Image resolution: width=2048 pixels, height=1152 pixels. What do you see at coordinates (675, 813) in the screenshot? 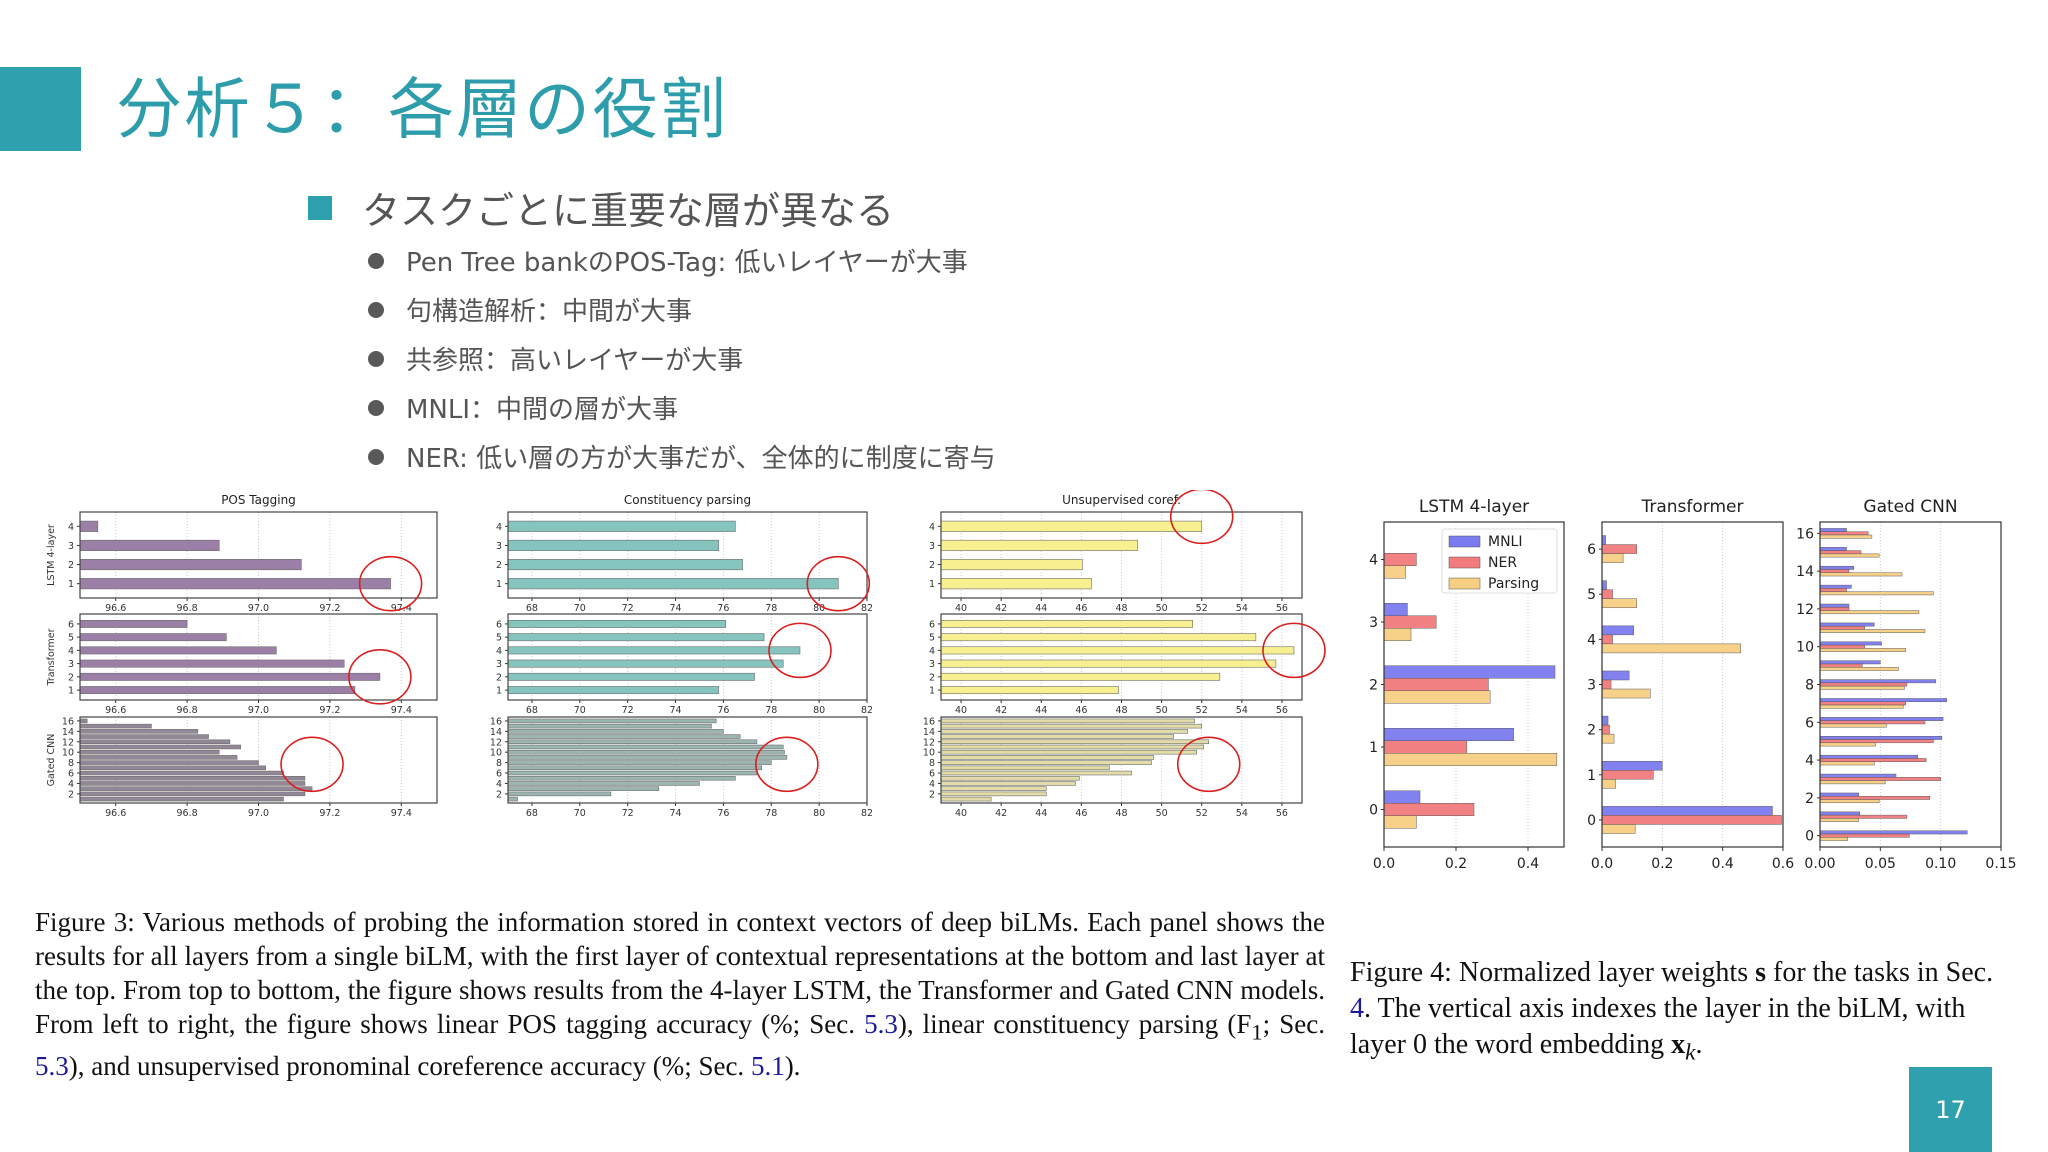
I see `svg-text: 74` at bounding box center [675, 813].